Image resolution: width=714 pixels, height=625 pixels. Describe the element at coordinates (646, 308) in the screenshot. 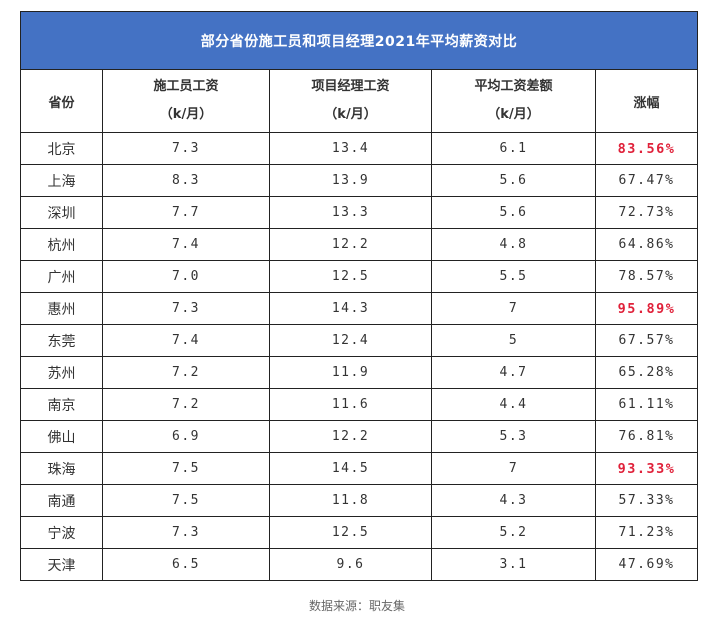

I see `cell-growth: 95.89%` at that location.